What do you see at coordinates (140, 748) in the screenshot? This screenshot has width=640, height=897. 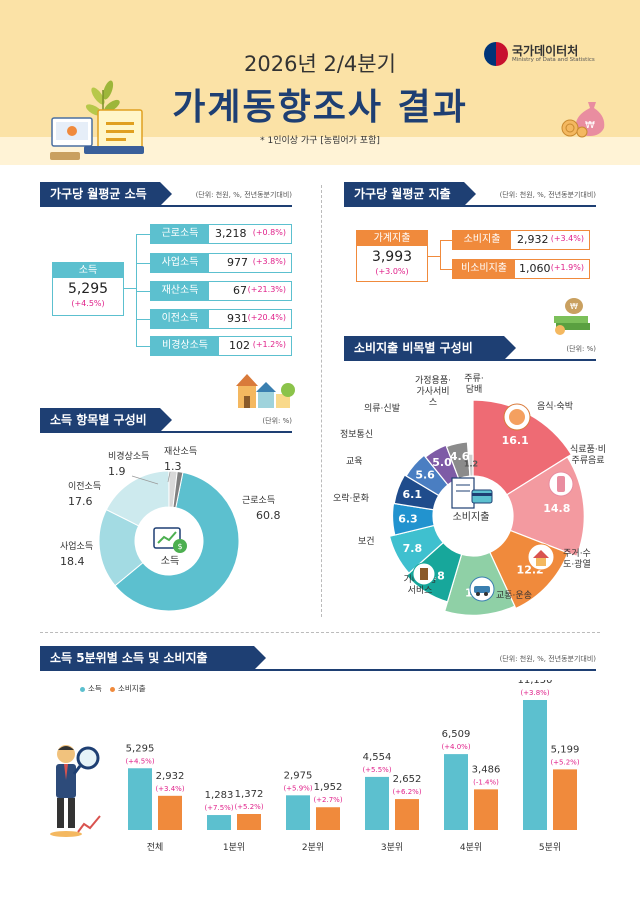 I see `income-bar-value-0: 5,295` at bounding box center [140, 748].